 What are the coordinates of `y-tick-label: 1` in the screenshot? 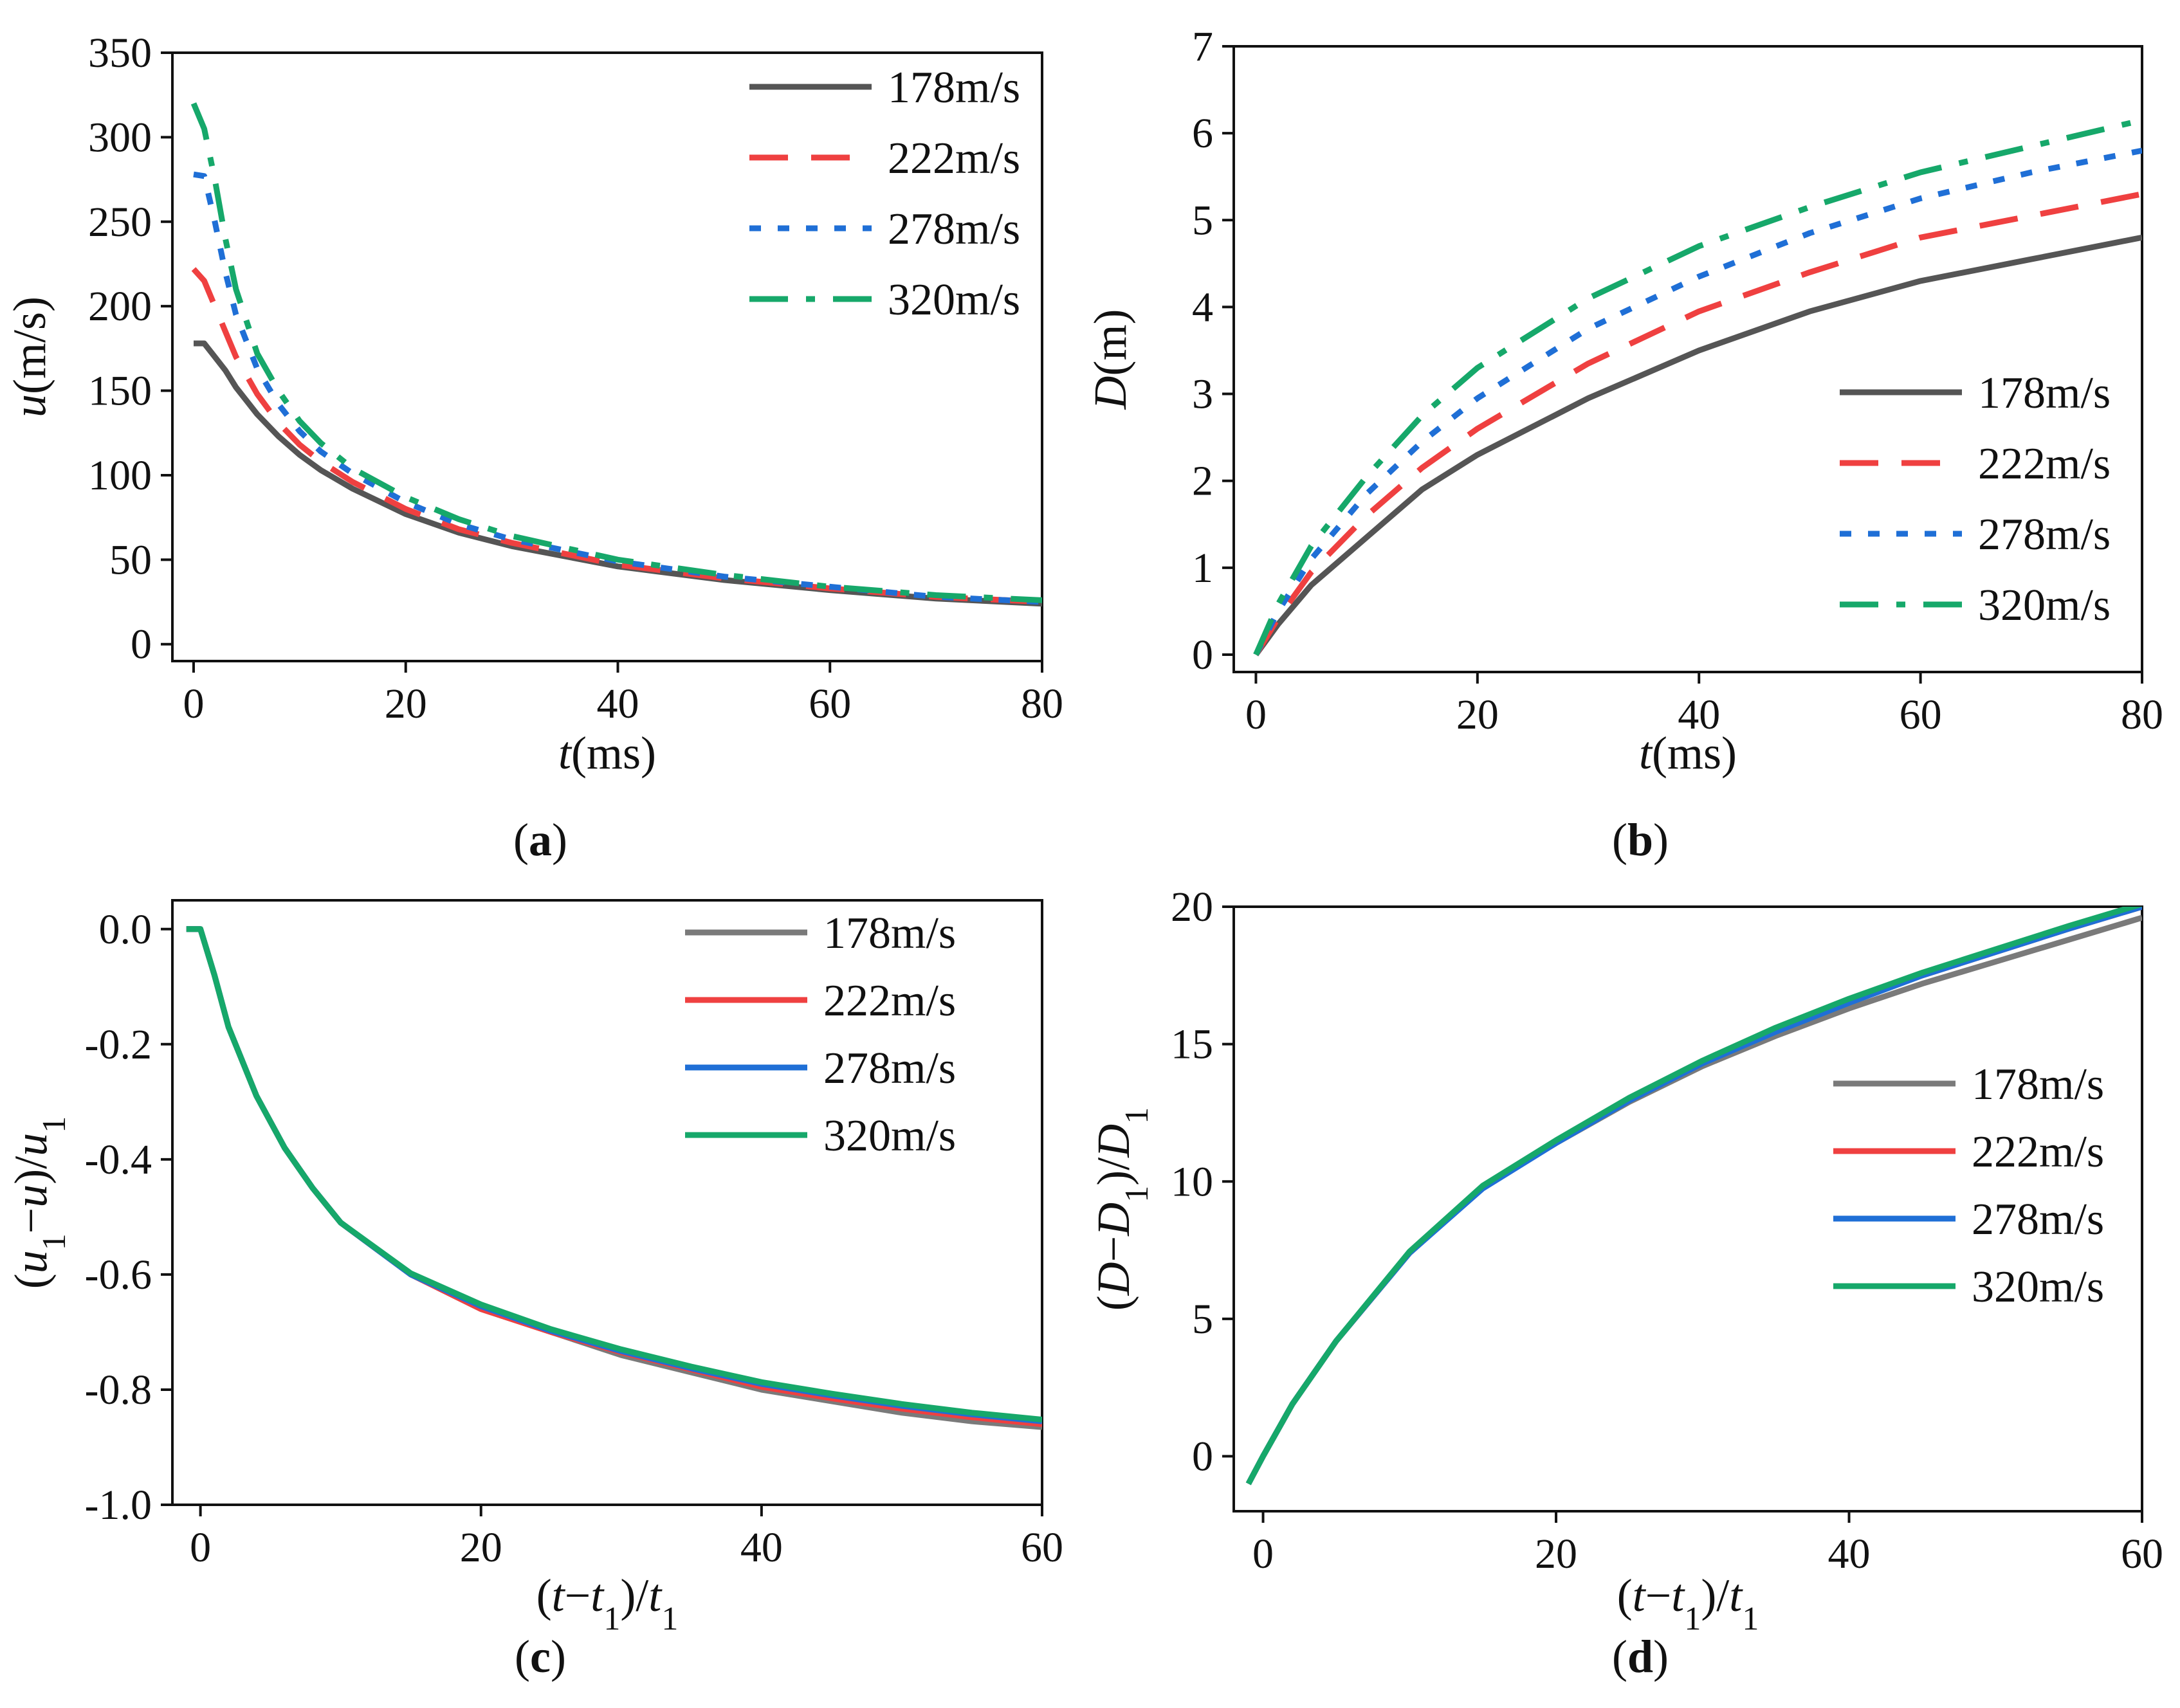 It's located at (1202, 568).